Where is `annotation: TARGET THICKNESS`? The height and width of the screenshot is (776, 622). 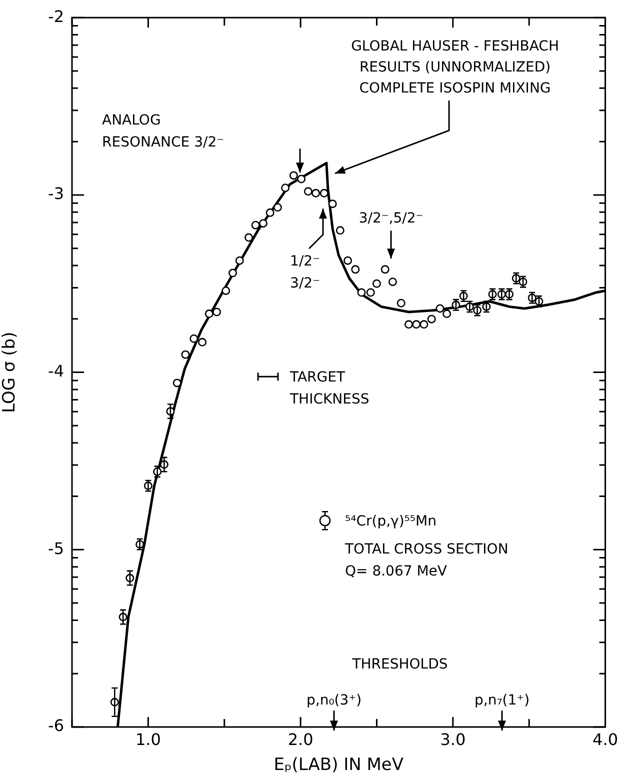
annotation: TARGET THICKNESS is located at coordinates (329, 389).